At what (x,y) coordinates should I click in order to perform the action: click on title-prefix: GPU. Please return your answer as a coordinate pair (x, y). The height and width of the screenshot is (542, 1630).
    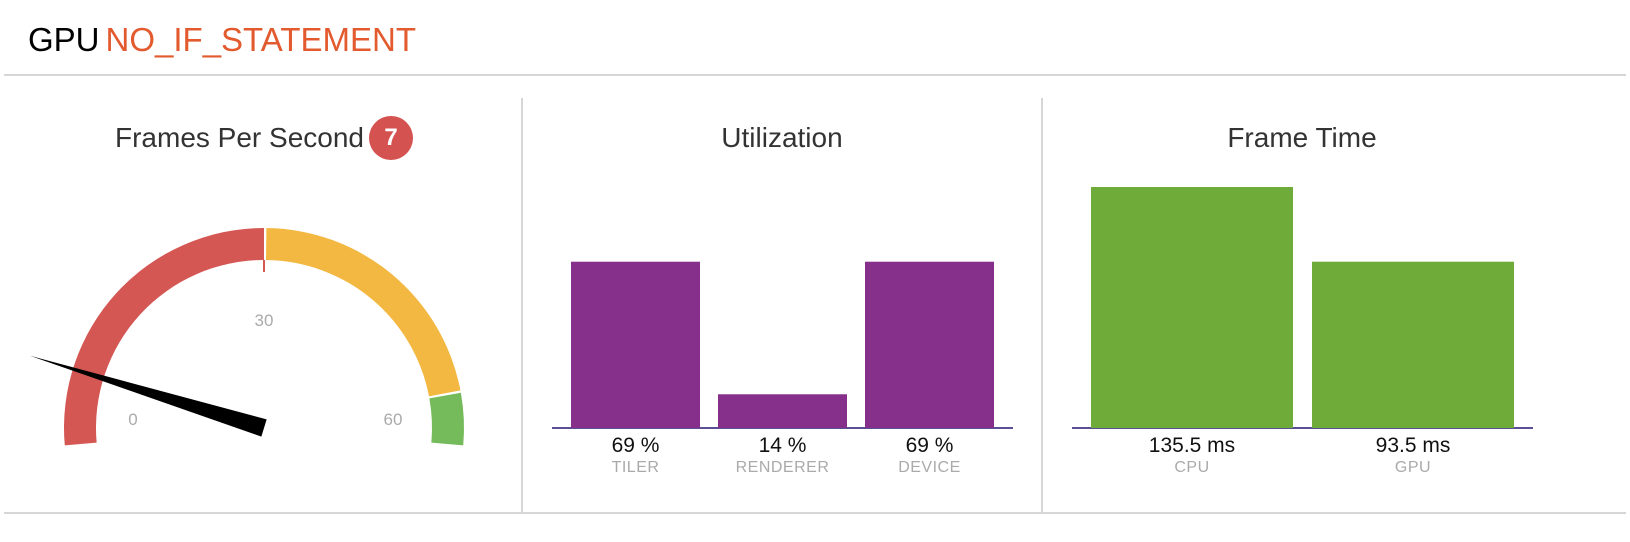
    Looking at the image, I should click on (64, 39).